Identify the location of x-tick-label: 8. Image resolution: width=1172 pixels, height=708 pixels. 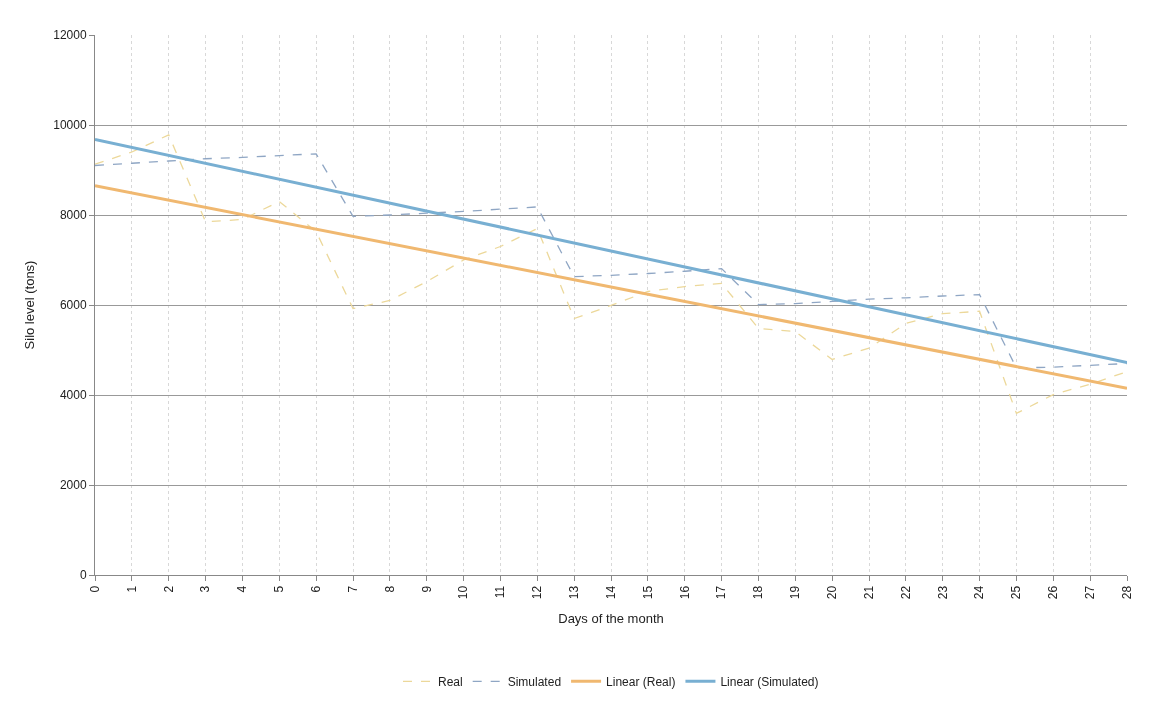
(389, 589).